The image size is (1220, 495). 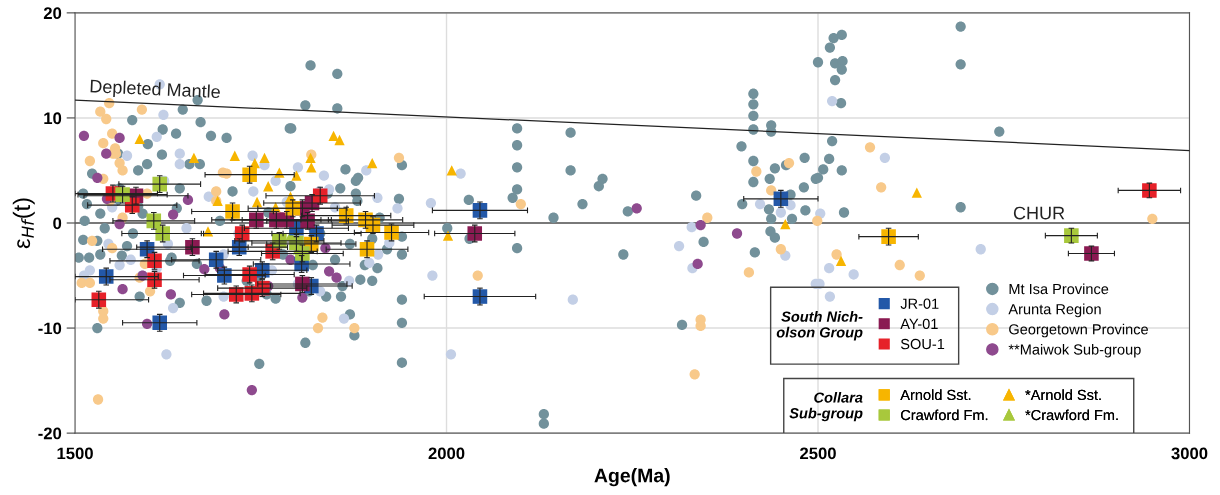 What do you see at coordinates (1189, 453) in the screenshot?
I see `x-tick-label: 3000` at bounding box center [1189, 453].